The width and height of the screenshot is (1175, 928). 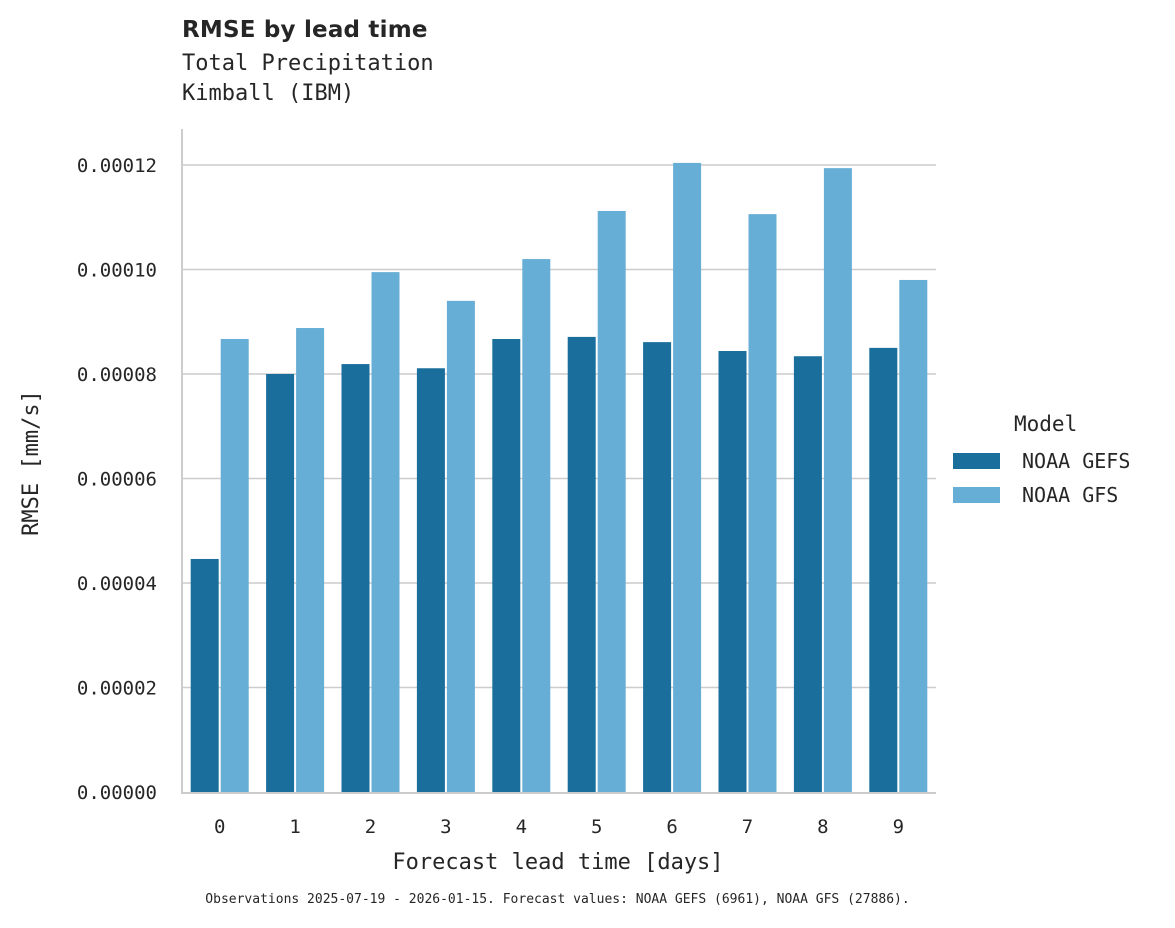 I want to click on legend-label-gefs: NOAA GEFS, so click(x=1076, y=461).